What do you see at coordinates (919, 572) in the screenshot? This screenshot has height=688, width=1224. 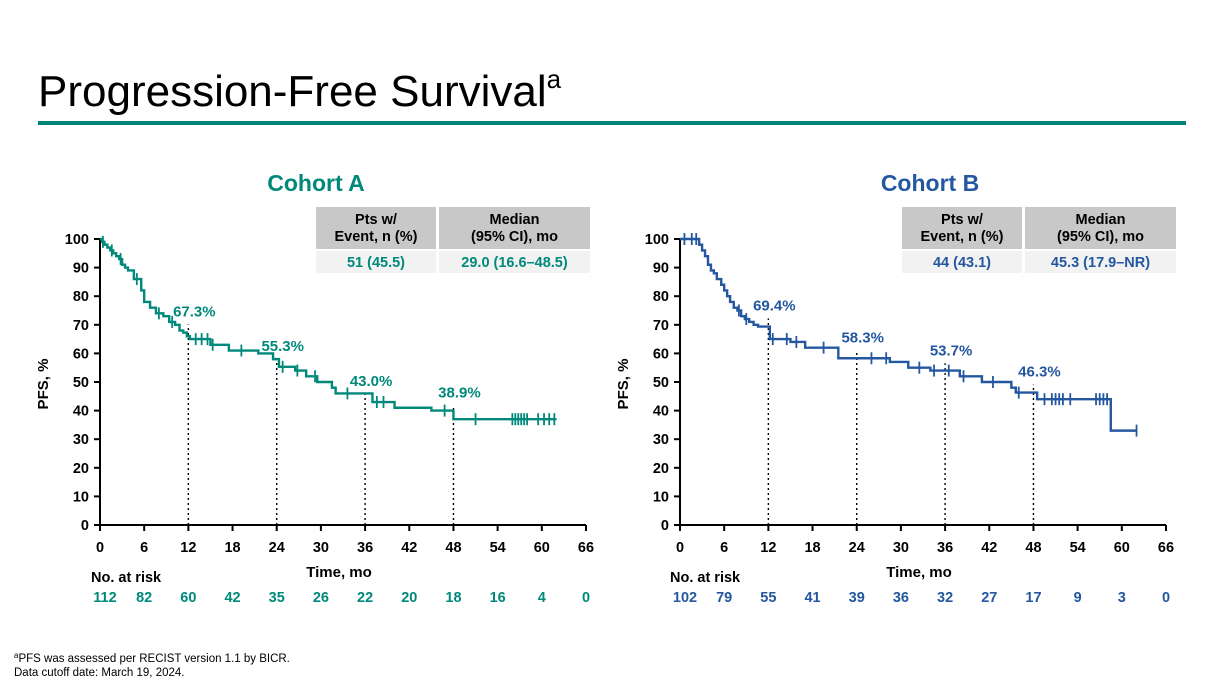 I see `x-axis-label: Time, mo` at bounding box center [919, 572].